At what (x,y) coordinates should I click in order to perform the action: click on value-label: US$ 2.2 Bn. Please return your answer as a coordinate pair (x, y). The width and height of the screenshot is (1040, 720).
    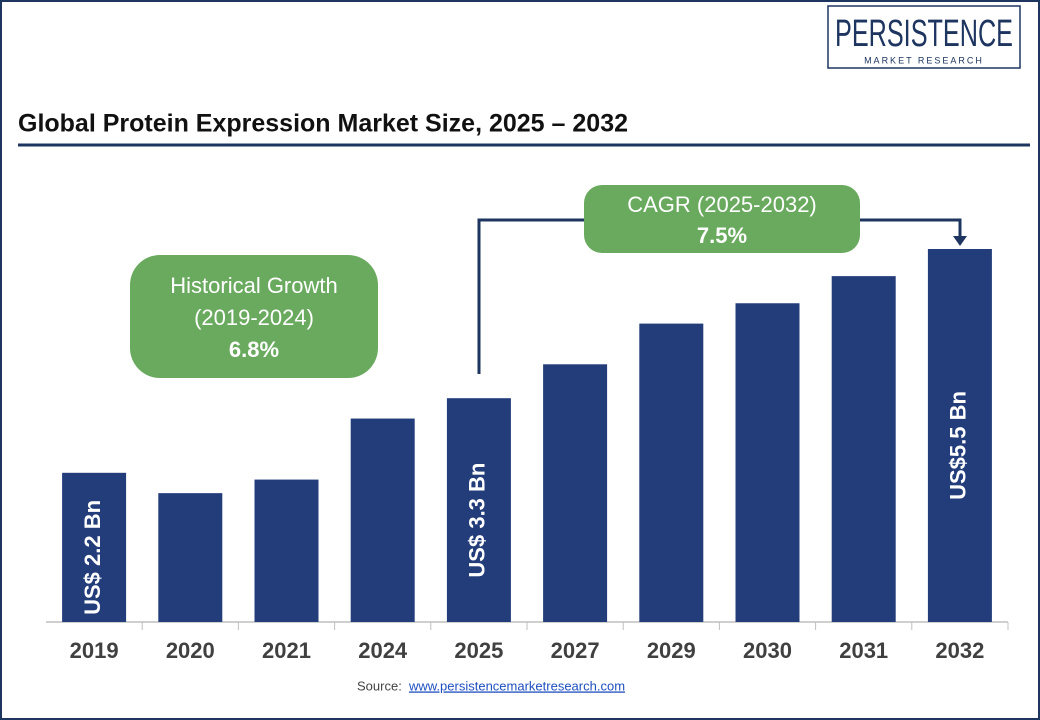
    Looking at the image, I should click on (92, 557).